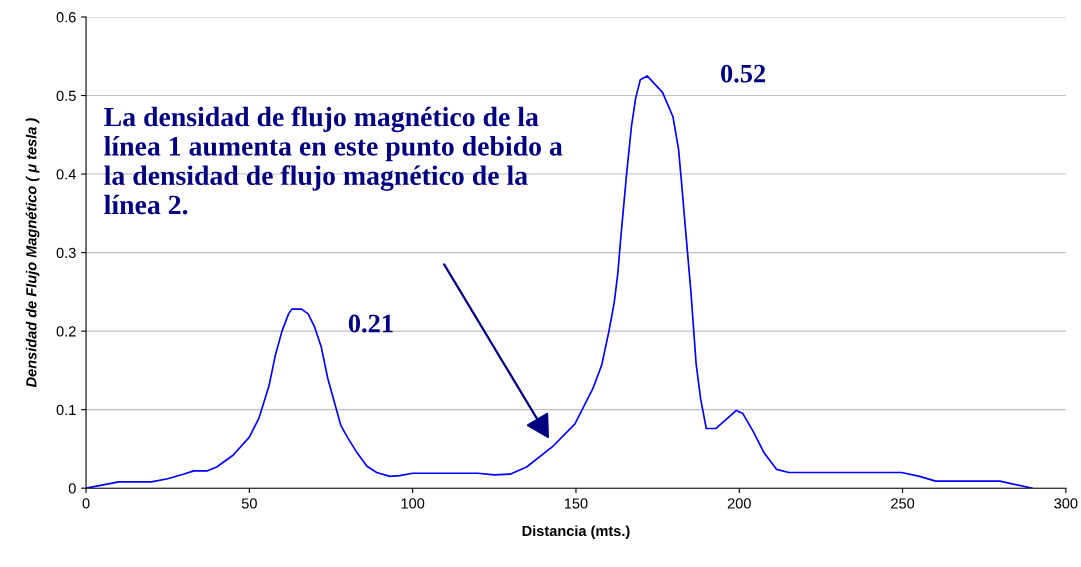 This screenshot has height=567, width=1081. I want to click on x-tick-label: 50, so click(249, 503).